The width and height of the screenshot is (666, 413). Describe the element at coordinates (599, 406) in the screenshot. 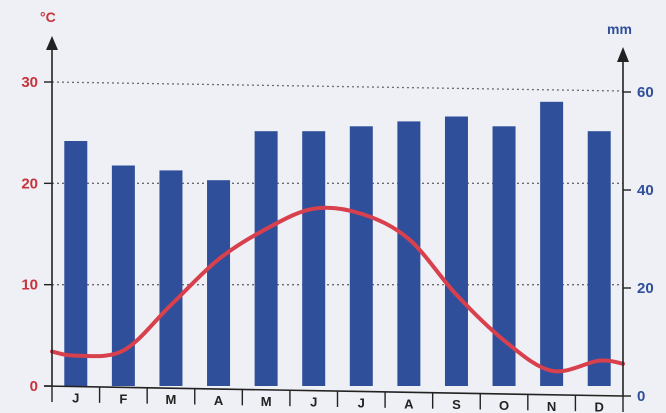

I see `x-tick-label: D` at that location.